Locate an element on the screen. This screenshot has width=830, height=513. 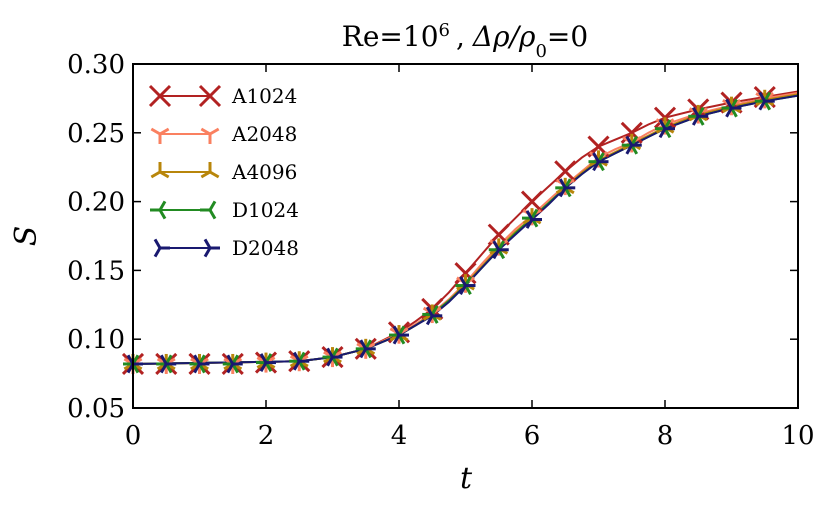
title-sep: , is located at coordinates (460, 36).